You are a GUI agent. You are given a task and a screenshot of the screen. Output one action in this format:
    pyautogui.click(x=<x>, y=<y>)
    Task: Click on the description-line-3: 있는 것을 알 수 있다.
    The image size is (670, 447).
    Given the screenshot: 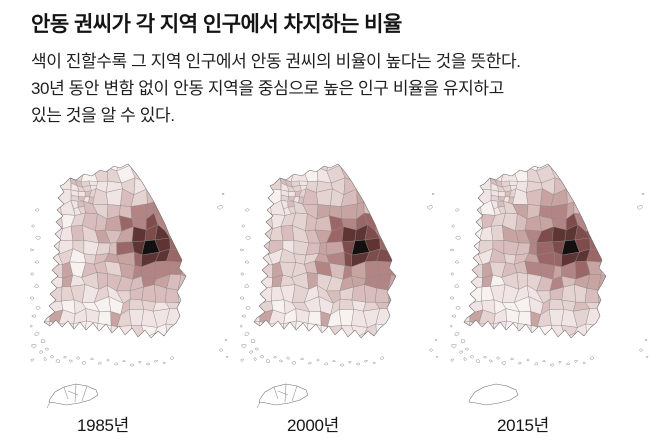 What is the action you would take?
    pyautogui.click(x=103, y=115)
    